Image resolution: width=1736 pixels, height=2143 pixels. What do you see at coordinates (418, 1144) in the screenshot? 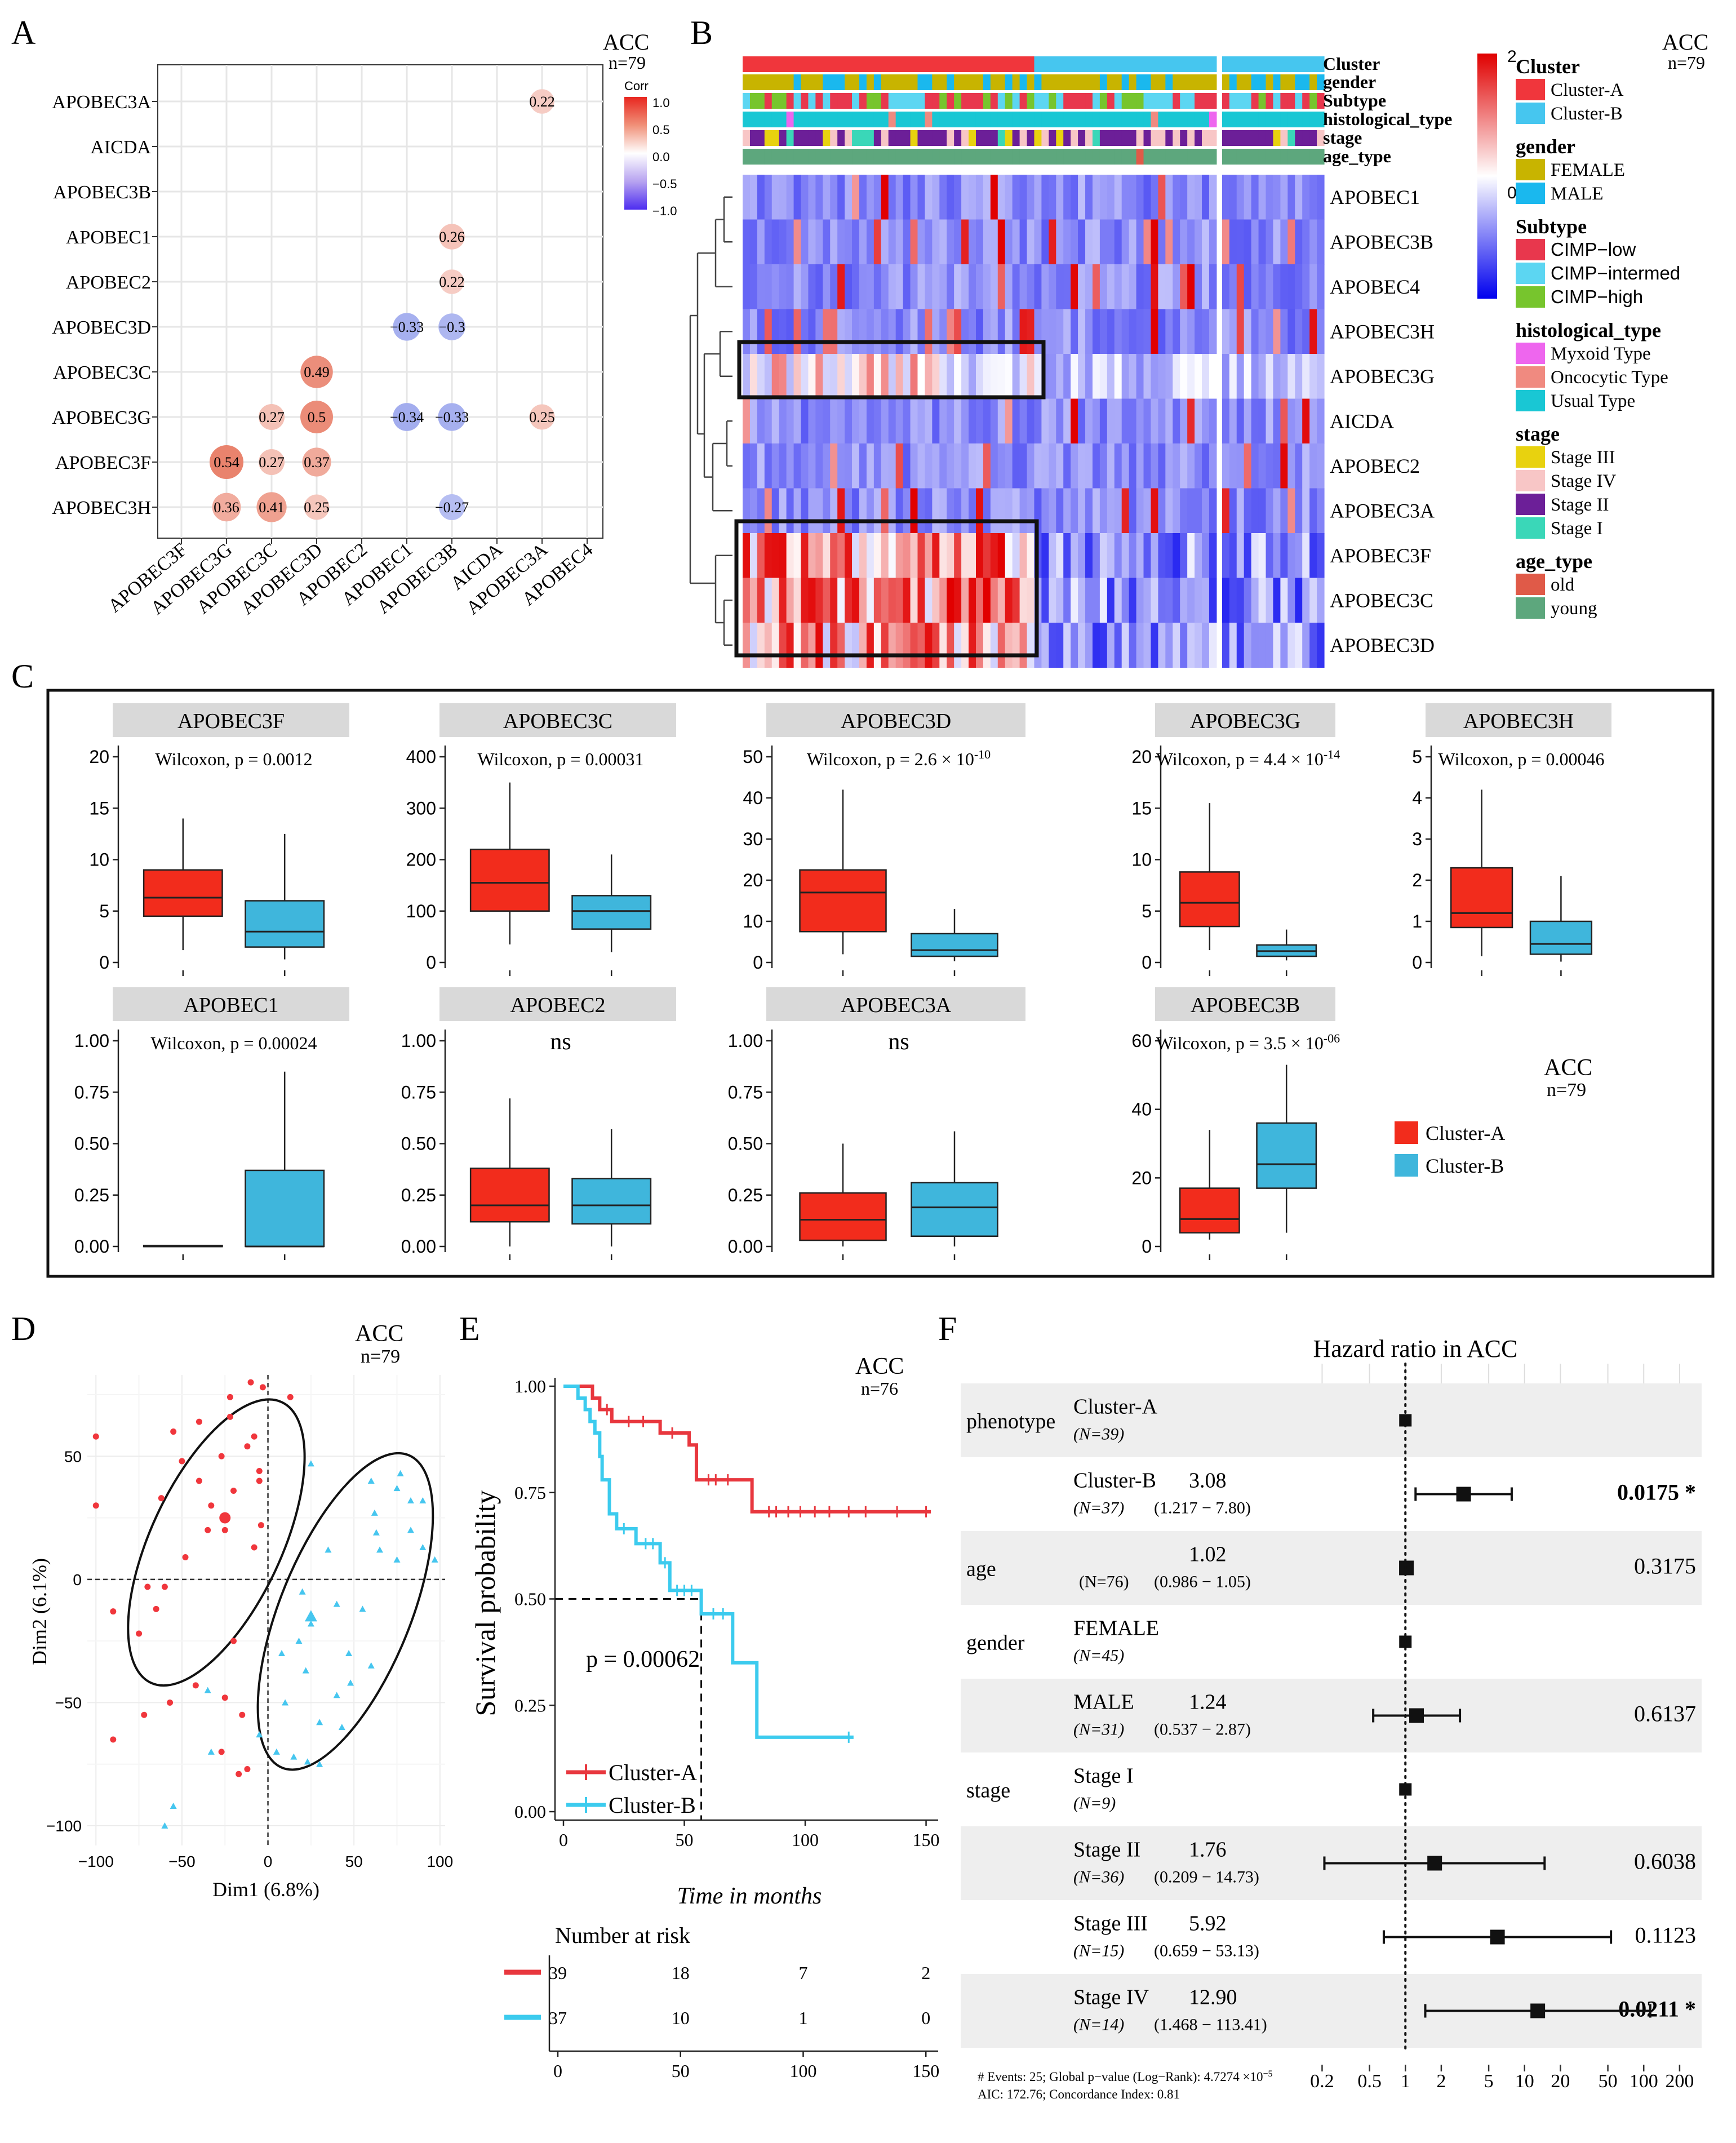
I see `c-ytick-label: 0.50` at bounding box center [418, 1144].